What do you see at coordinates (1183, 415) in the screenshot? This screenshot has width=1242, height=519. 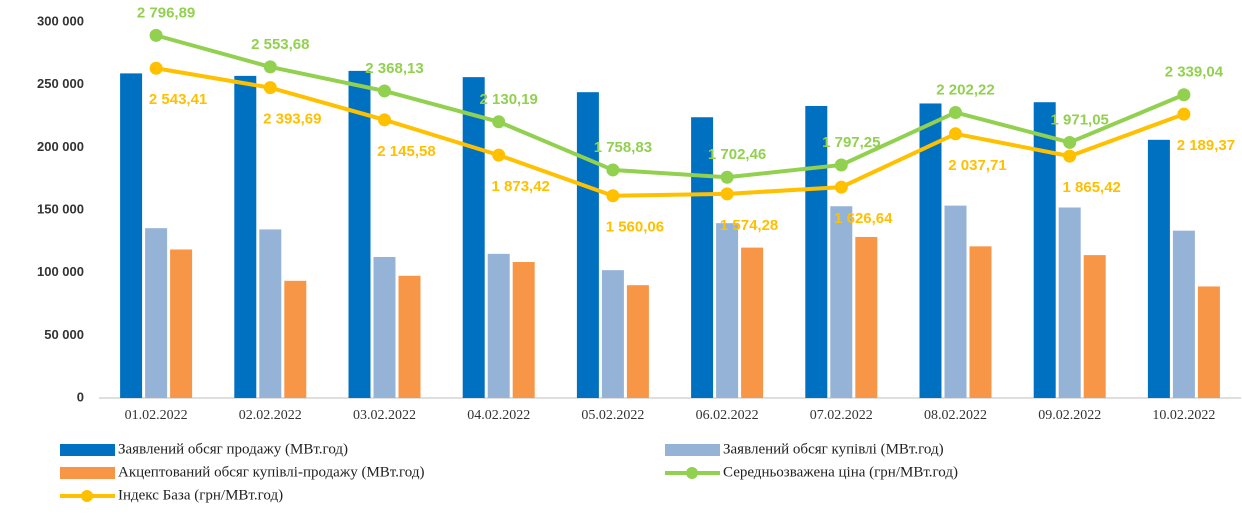 I see `x-tick-label: 10.02.2022` at bounding box center [1183, 415].